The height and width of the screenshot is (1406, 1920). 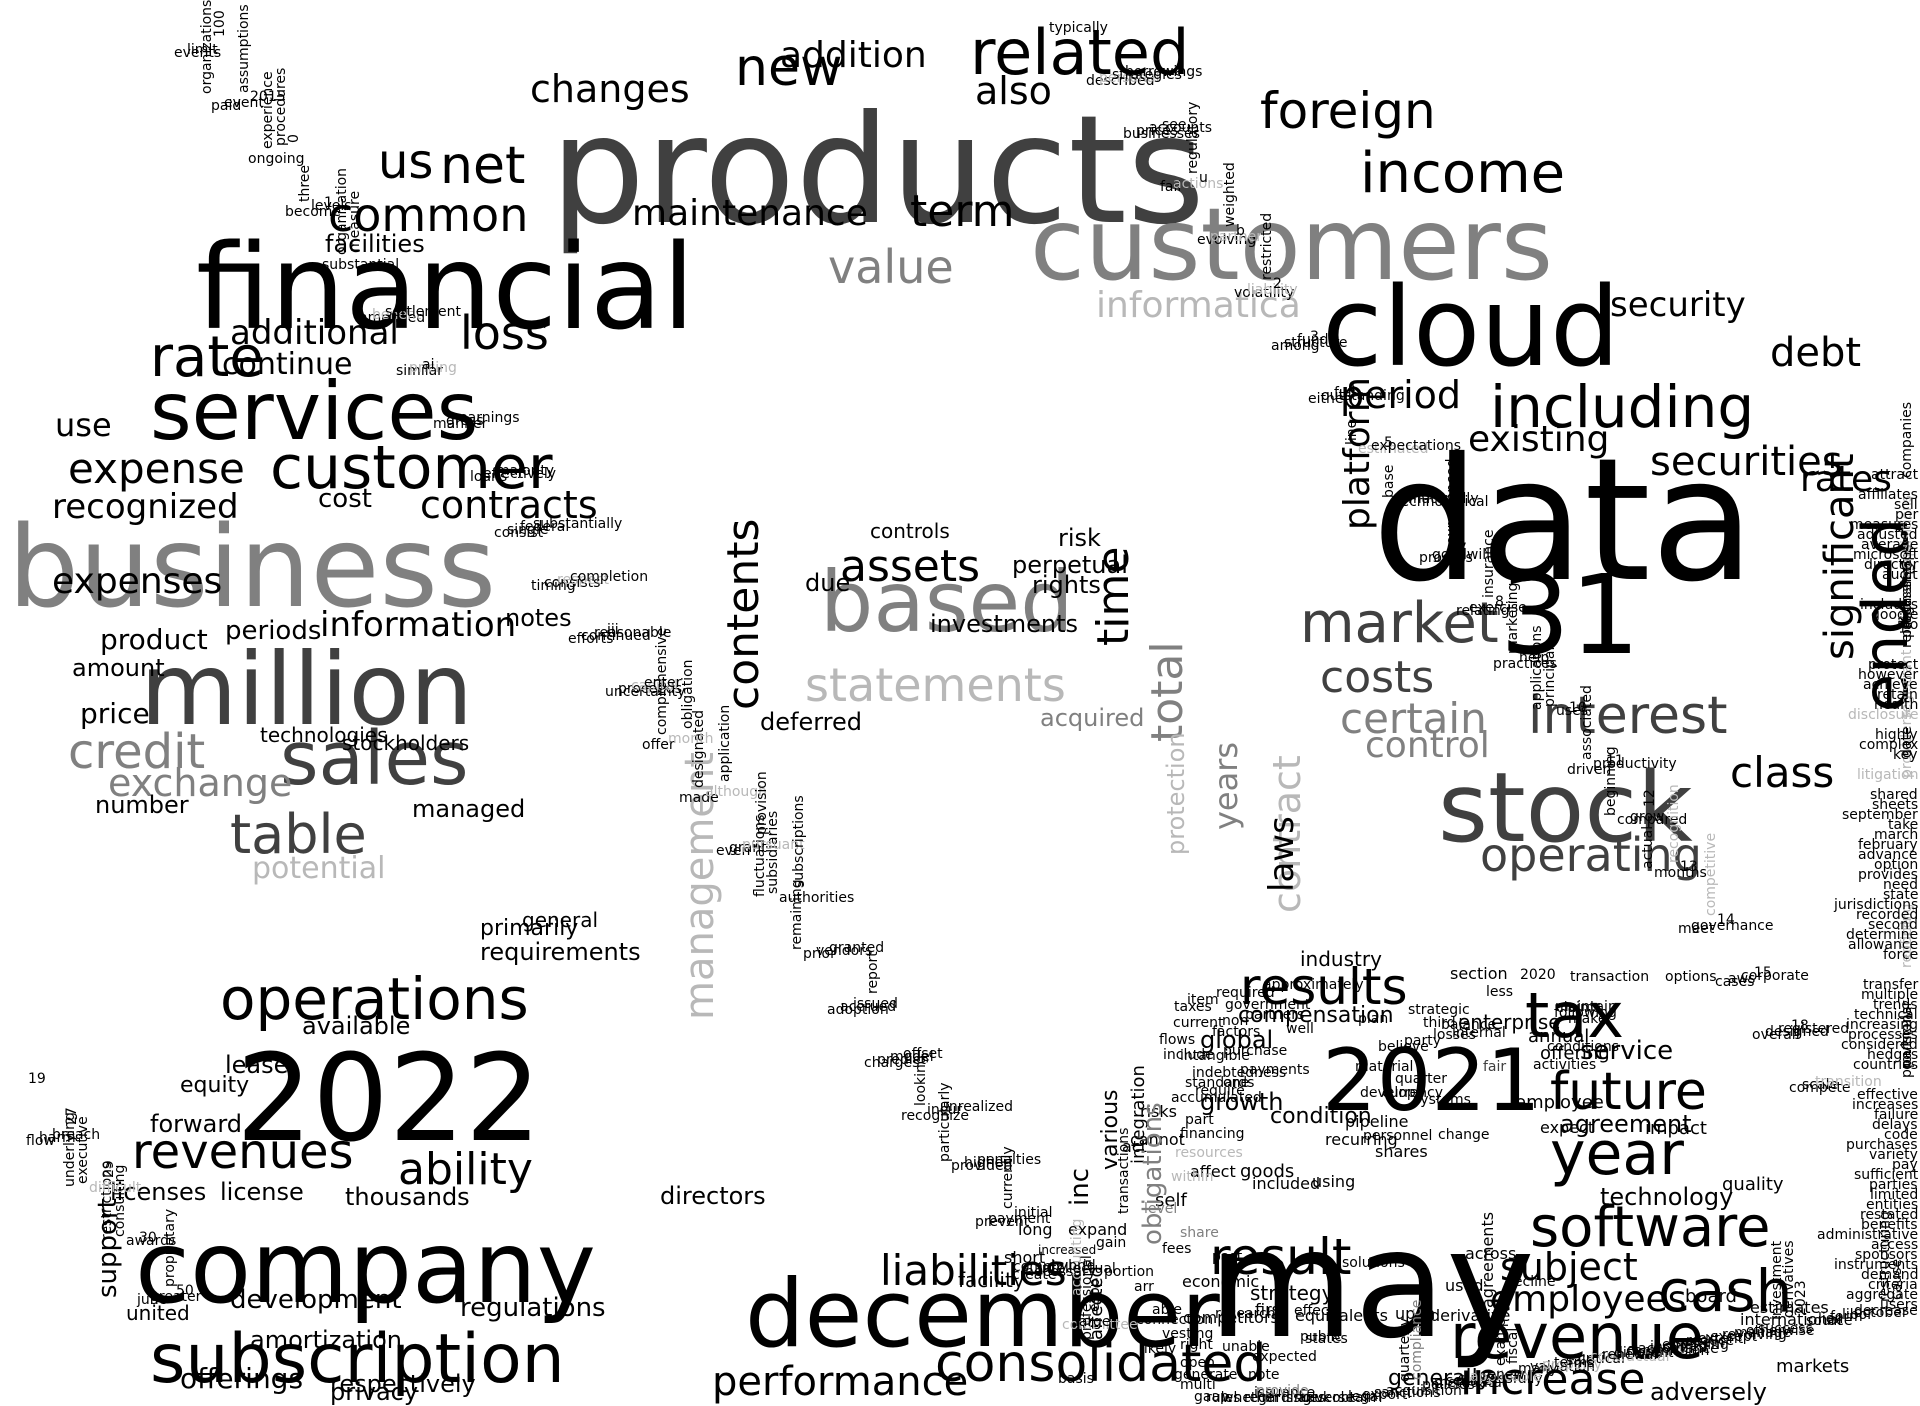 I want to click on cloud-word: securities, so click(x=1746, y=462).